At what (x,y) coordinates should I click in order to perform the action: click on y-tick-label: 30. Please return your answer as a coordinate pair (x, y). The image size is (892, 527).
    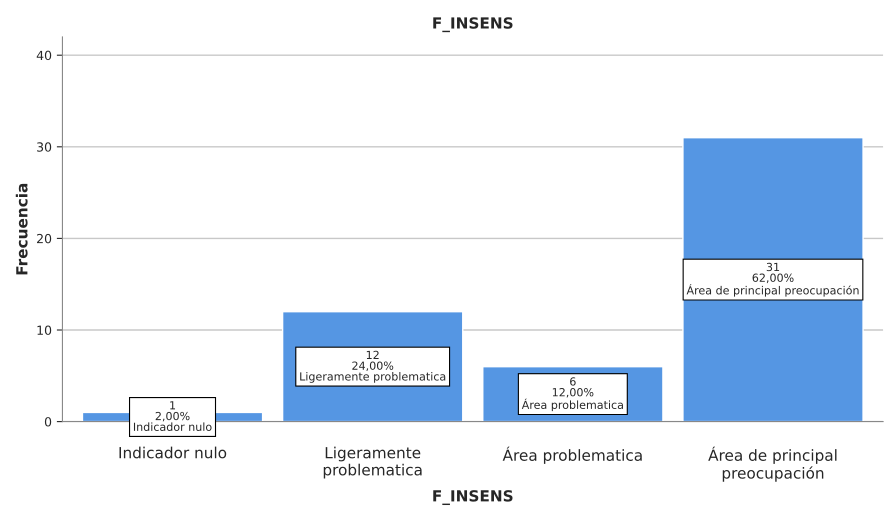
    Looking at the image, I should click on (44, 147).